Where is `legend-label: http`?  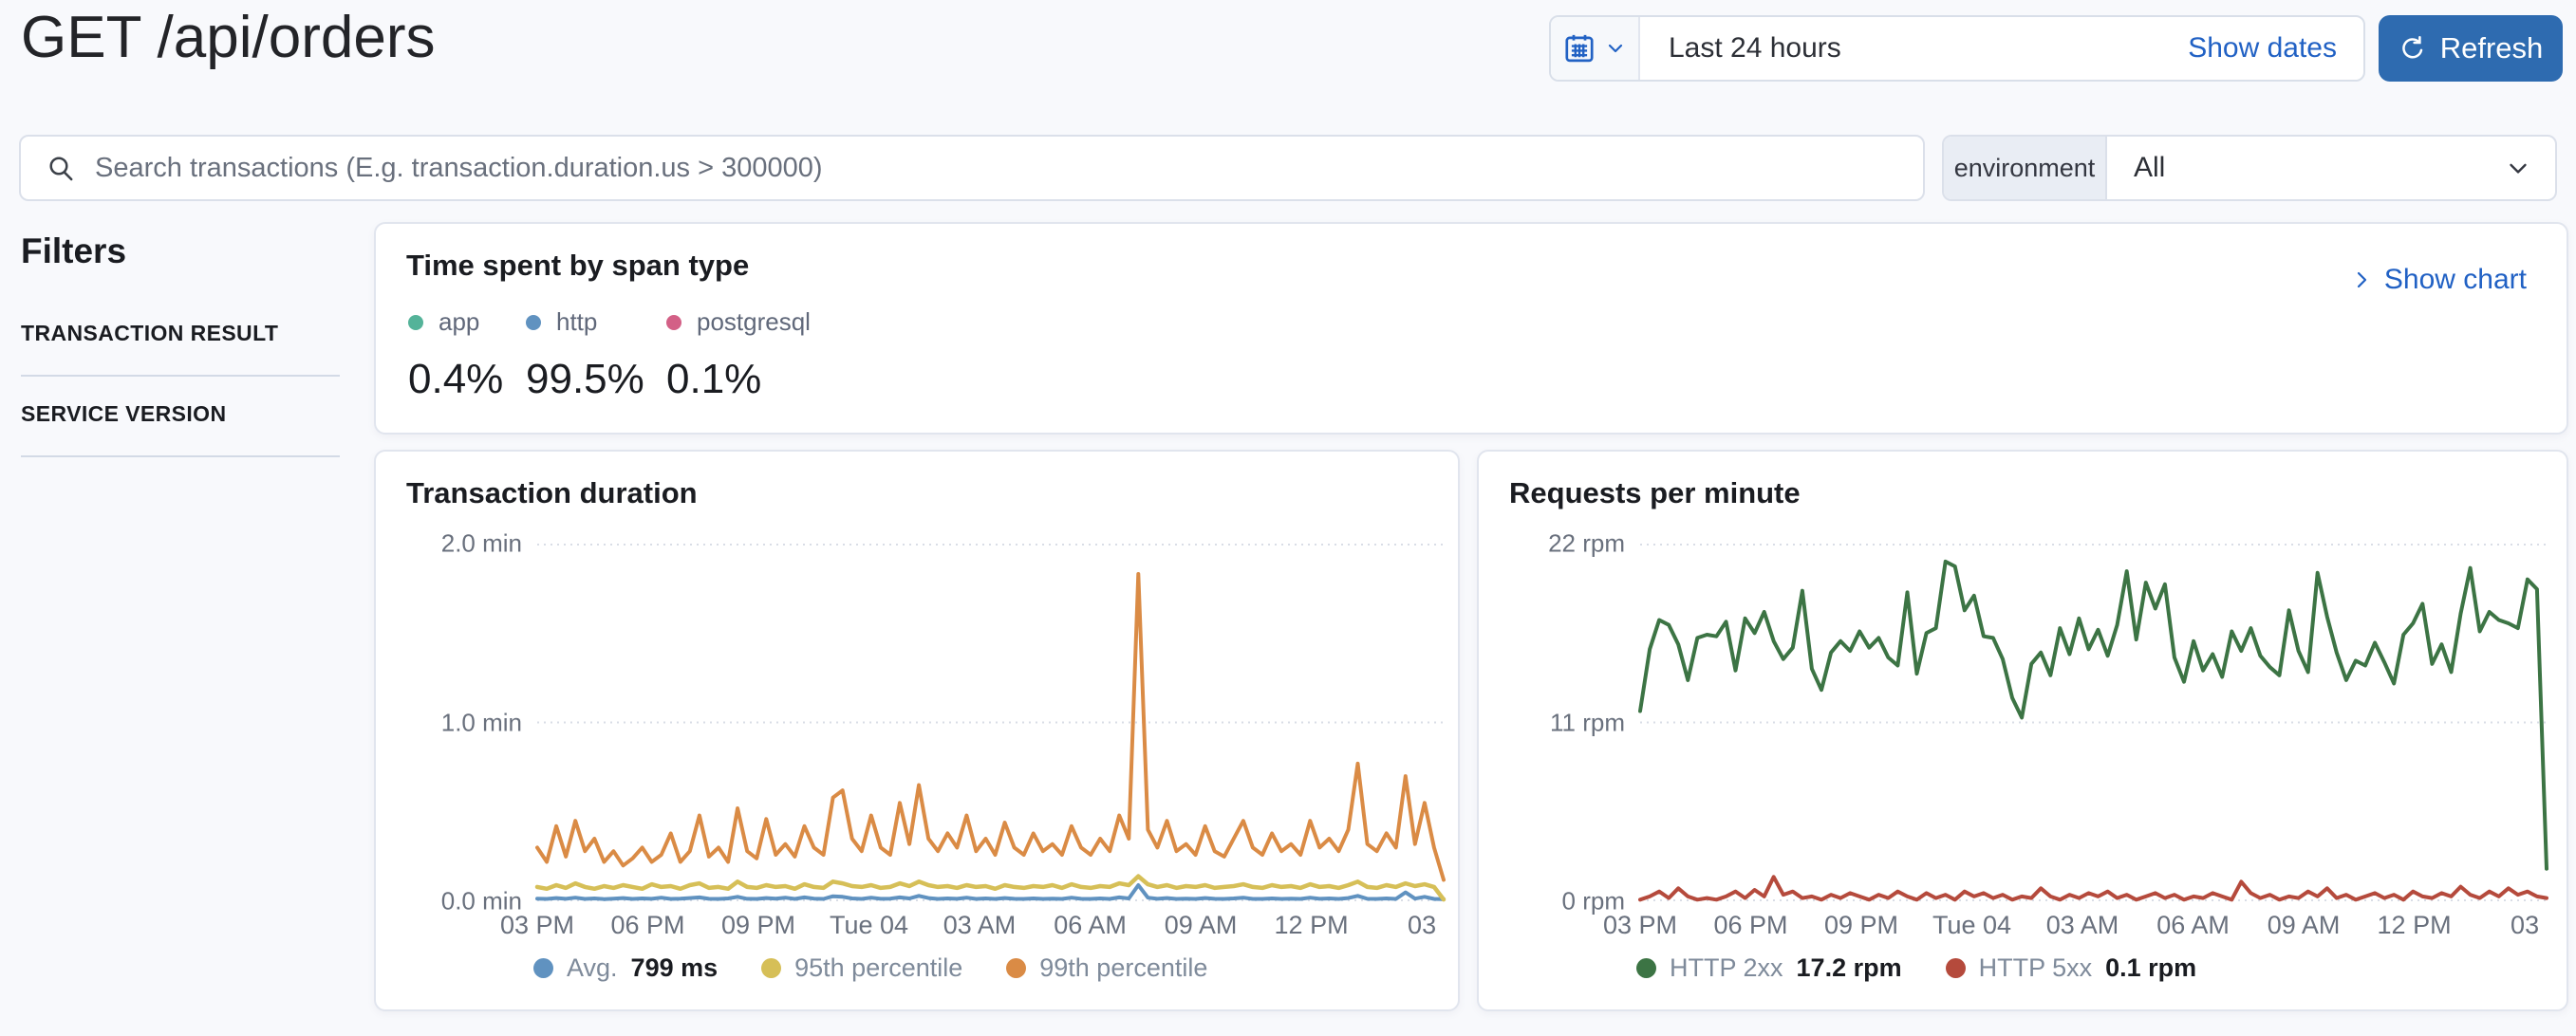 legend-label: http is located at coordinates (577, 321).